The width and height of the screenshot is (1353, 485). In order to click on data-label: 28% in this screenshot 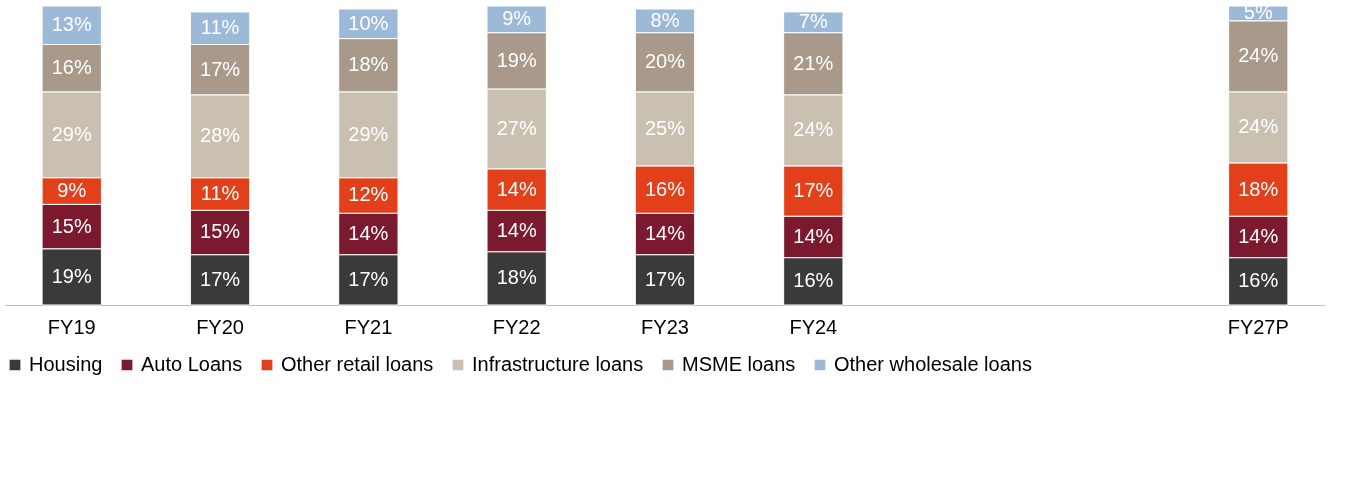, I will do `click(220, 135)`.